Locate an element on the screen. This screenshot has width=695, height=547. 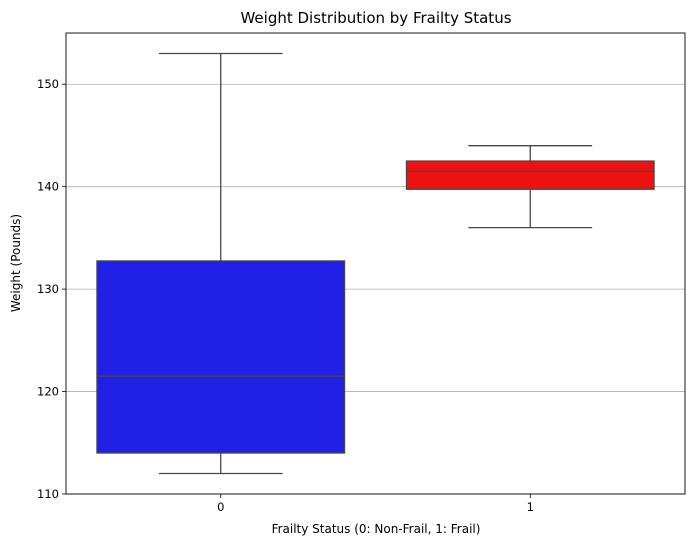
y-tick-label: 140 is located at coordinates (48, 187).